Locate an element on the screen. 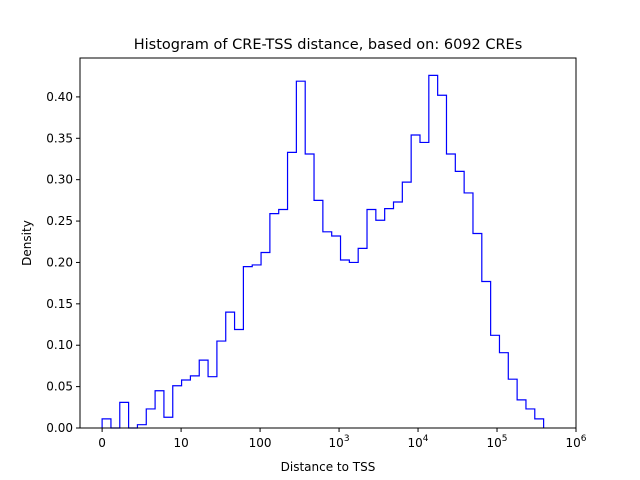 The width and height of the screenshot is (640, 480). y-tick-label: 0.40 is located at coordinates (59, 97).